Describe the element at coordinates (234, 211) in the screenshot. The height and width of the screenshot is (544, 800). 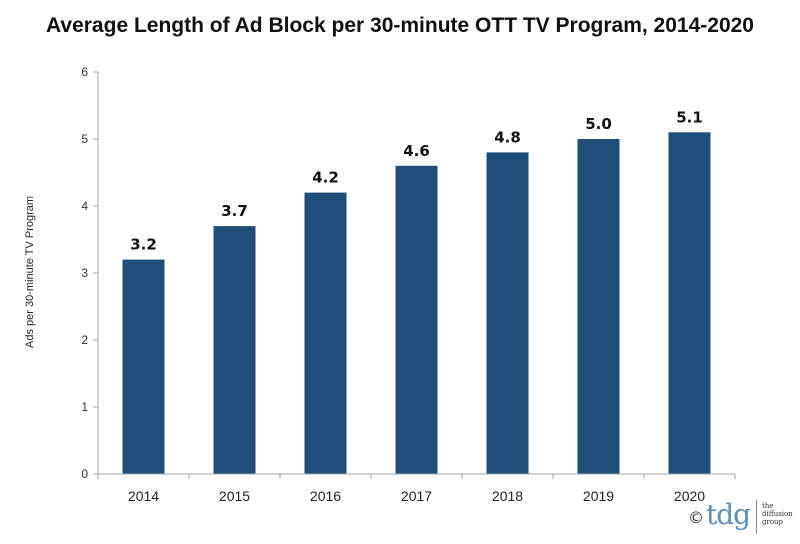
I see `data-label: 3.7` at that location.